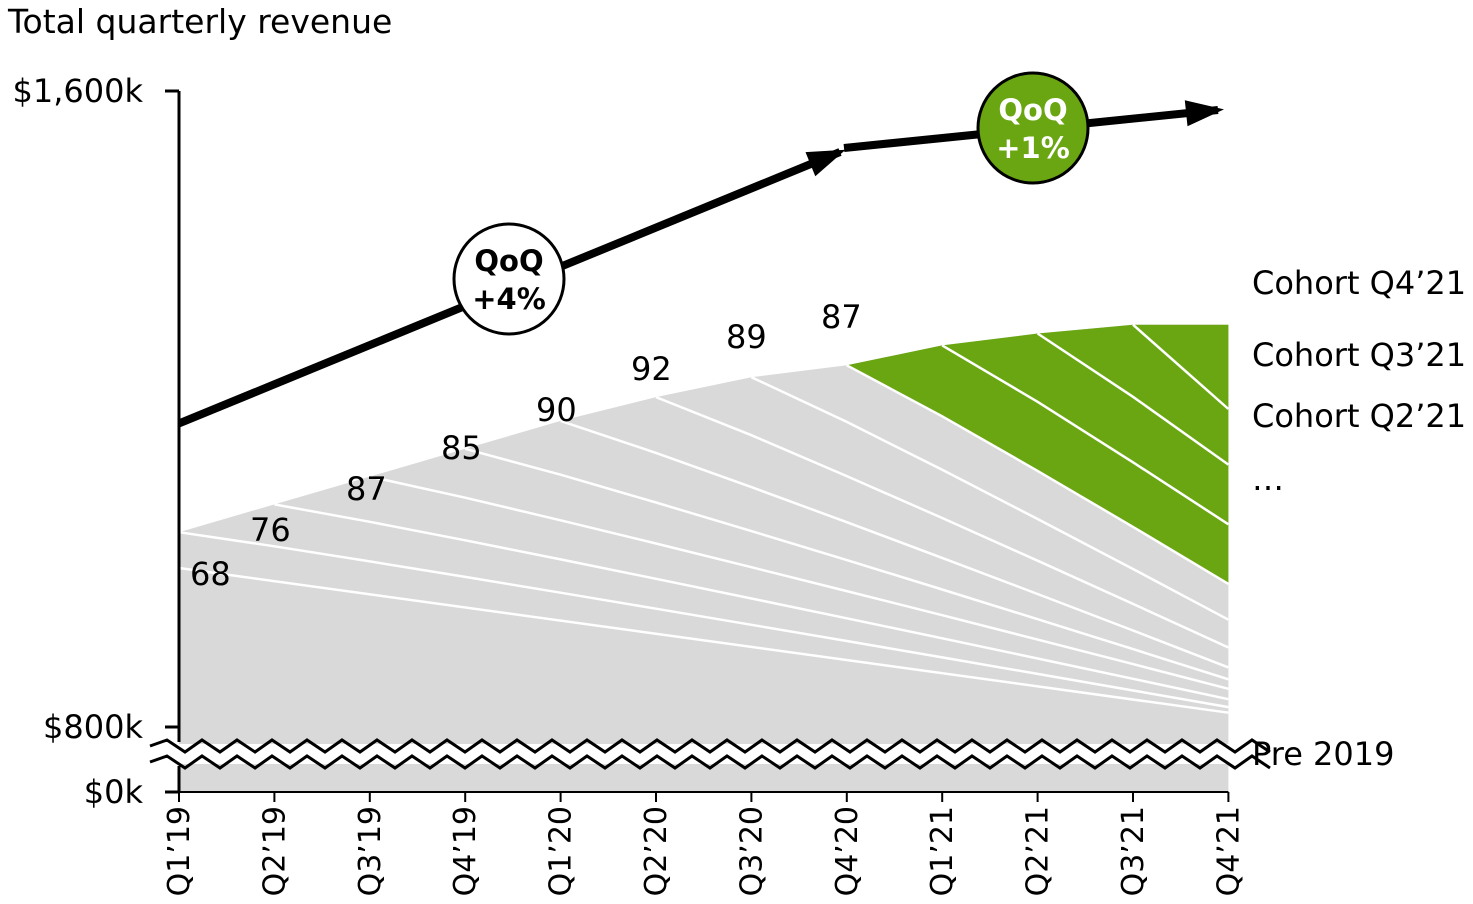 The image size is (1473, 904). Describe the element at coordinates (509, 299) in the screenshot. I see `qoq-badge-line2: +4%` at that location.